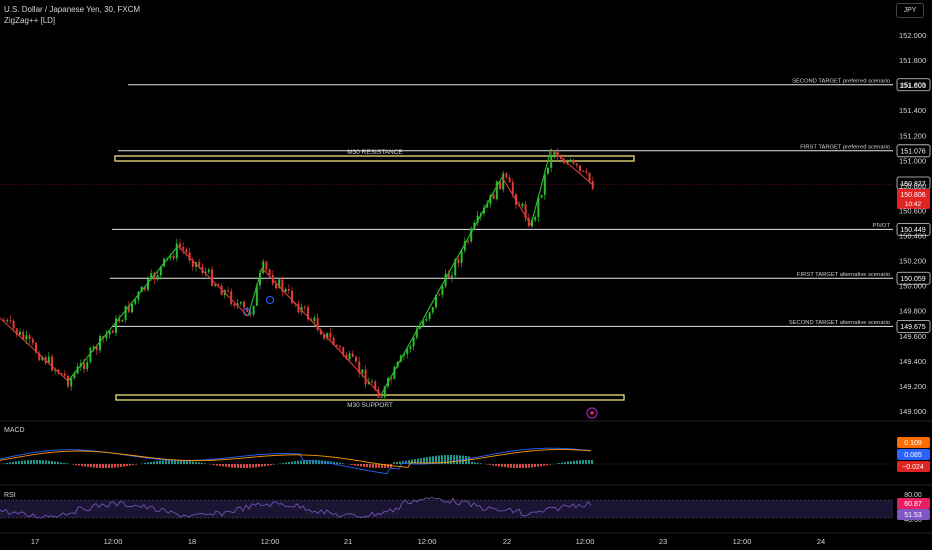  What do you see at coordinates (912, 411) in the screenshot?
I see `price-axis-label: 149.000` at bounding box center [912, 411].